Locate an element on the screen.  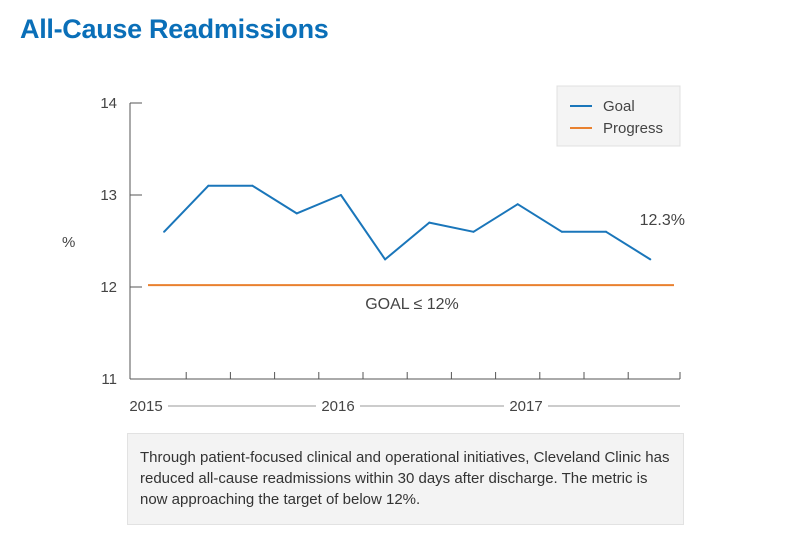
chart-title: All-Cause Readmissions is located at coordinates (174, 29).